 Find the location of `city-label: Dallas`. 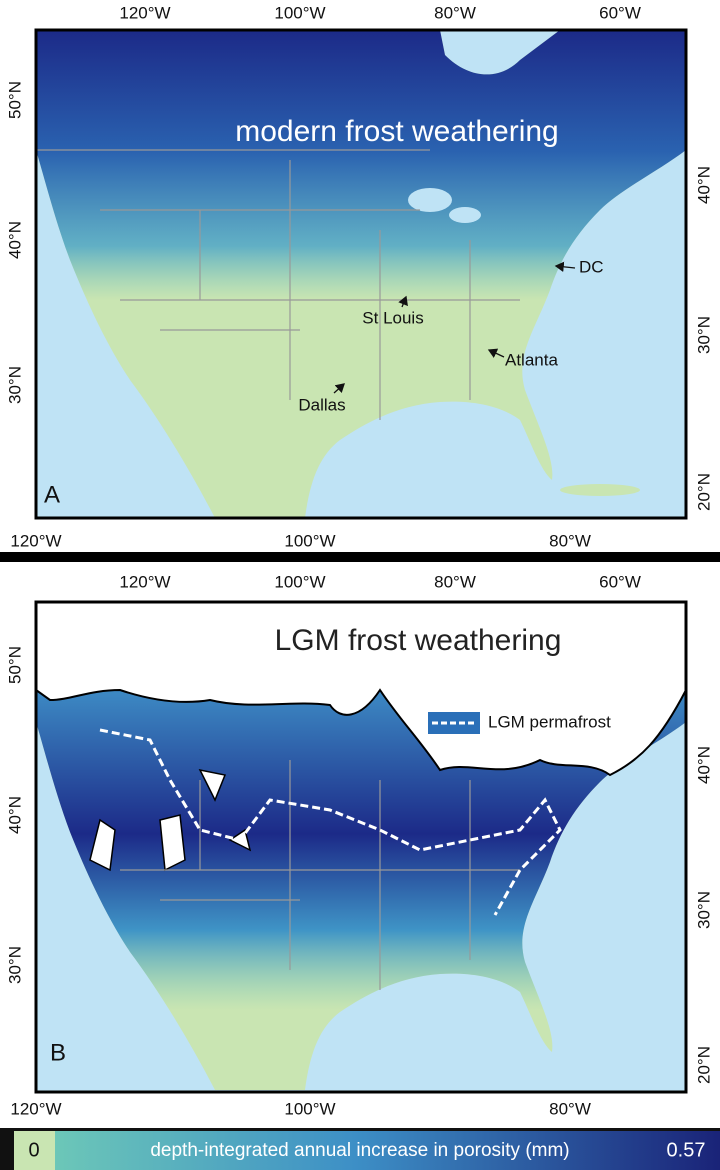

city-label: Dallas is located at coordinates (321, 404).